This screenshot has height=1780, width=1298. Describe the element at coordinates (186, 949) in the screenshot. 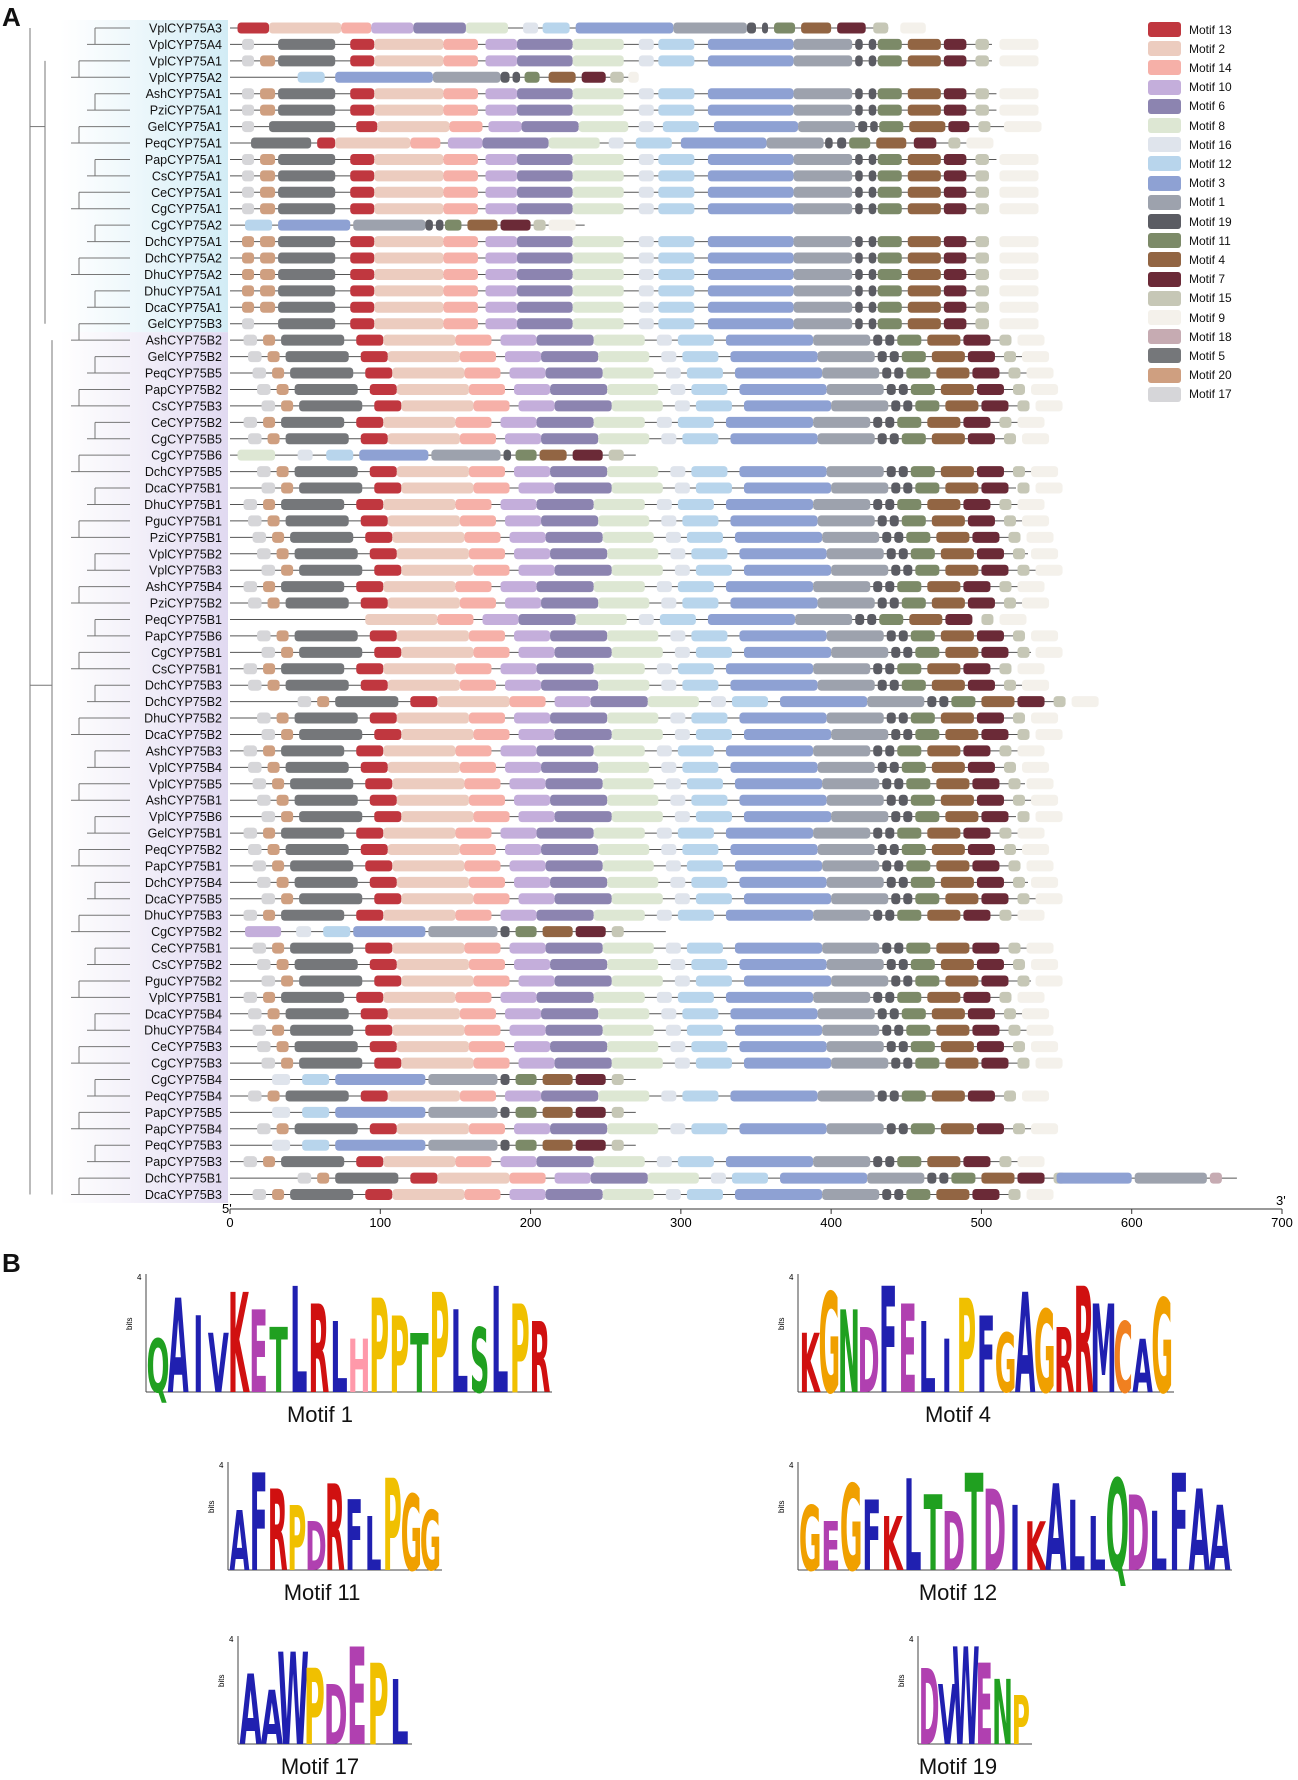

I see `sequence-name: CeCYP75B1` at that location.